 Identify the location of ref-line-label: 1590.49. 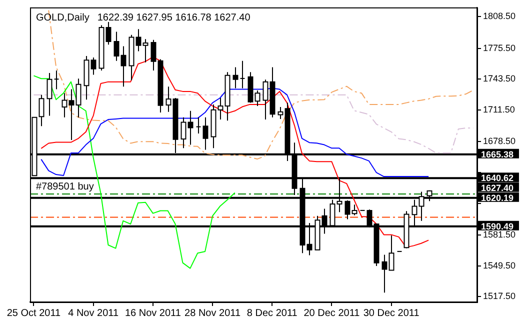
(497, 226).